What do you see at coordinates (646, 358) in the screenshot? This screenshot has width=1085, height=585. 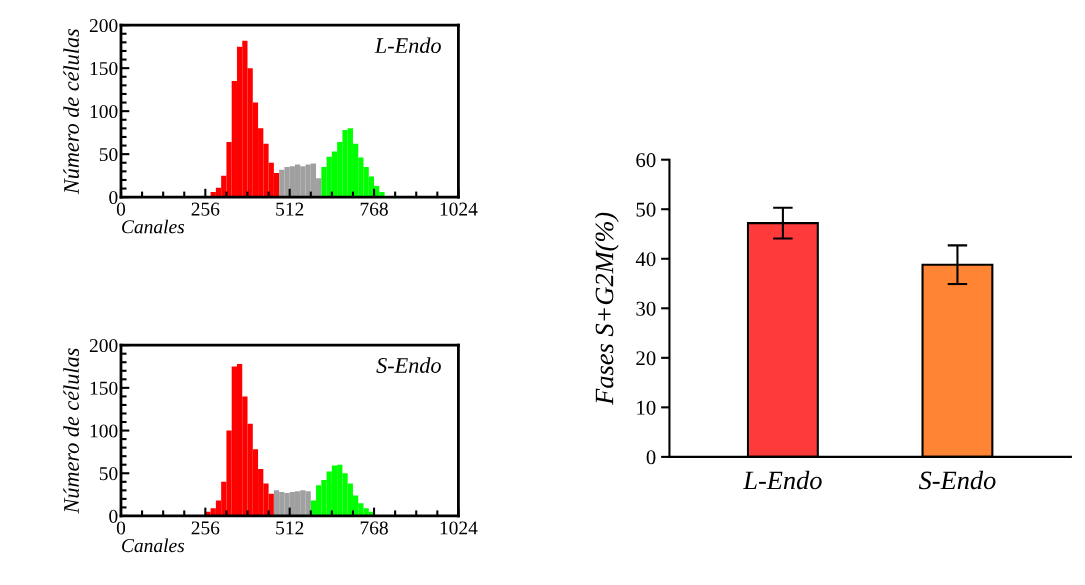 I see `y-tick-label: 20` at bounding box center [646, 358].